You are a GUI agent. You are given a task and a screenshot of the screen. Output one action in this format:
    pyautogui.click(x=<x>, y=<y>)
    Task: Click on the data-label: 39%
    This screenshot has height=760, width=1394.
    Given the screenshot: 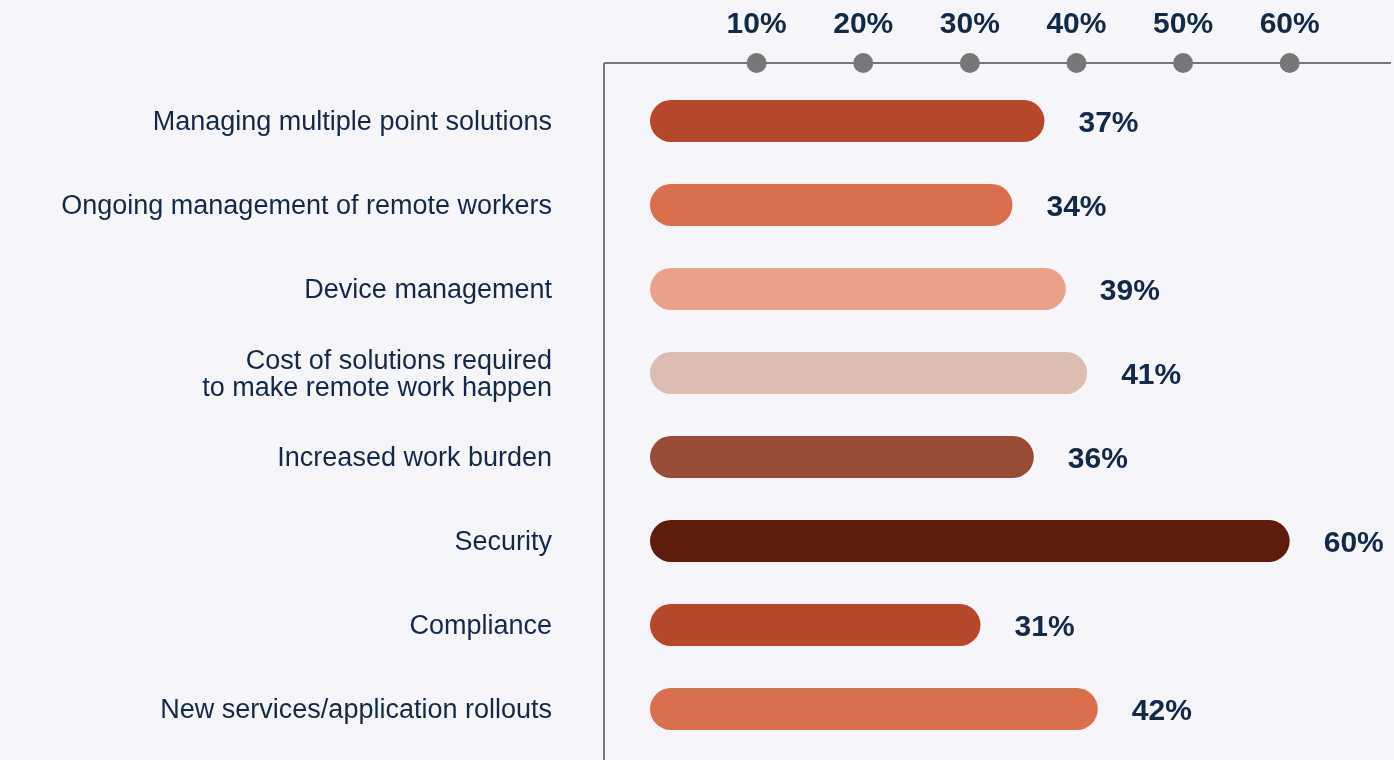 What is the action you would take?
    pyautogui.click(x=1129, y=289)
    